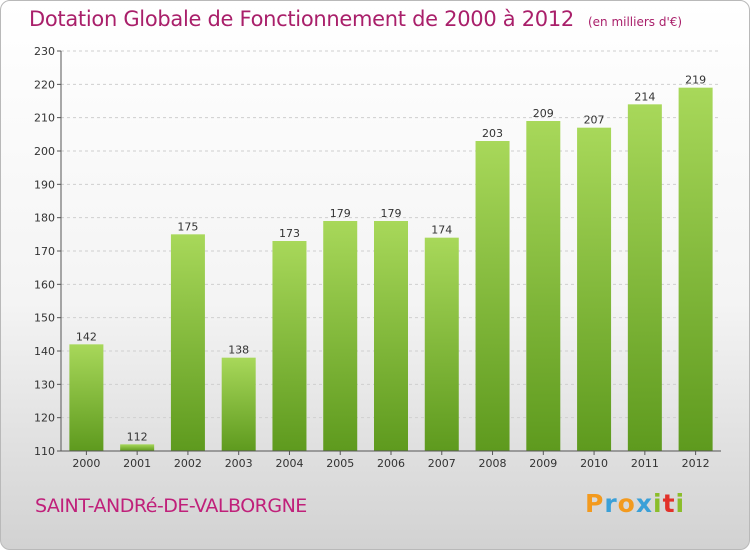 This screenshot has height=550, width=750. What do you see at coordinates (44, 84) in the screenshot?
I see `y-tick-label: 220` at bounding box center [44, 84].